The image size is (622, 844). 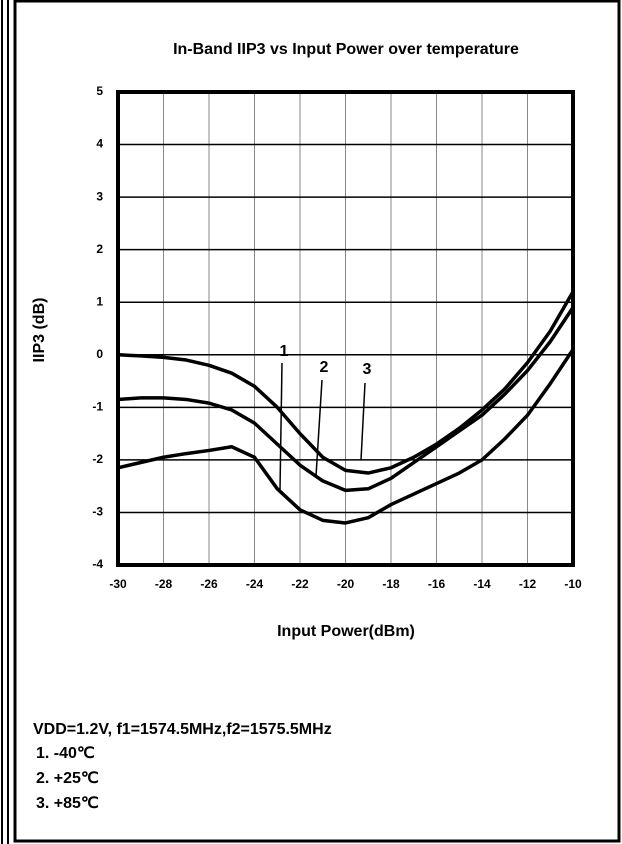 What do you see at coordinates (367, 369) in the screenshot?
I see `series-label: 3` at bounding box center [367, 369].